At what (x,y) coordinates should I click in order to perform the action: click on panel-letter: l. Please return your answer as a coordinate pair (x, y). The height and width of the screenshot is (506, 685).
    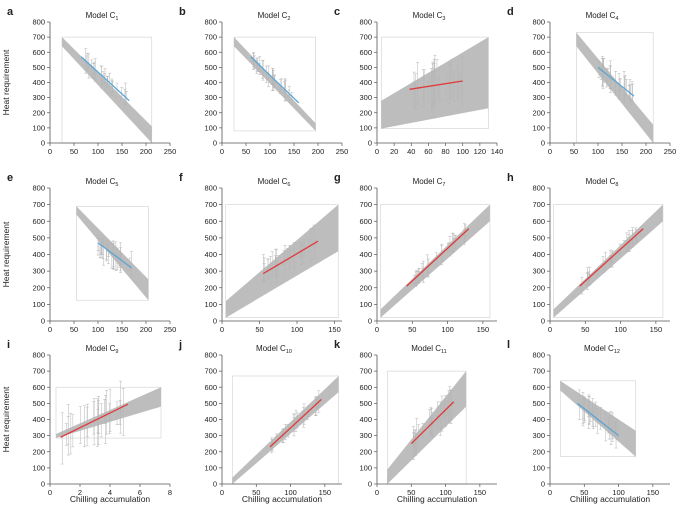
    Looking at the image, I should click on (508, 345).